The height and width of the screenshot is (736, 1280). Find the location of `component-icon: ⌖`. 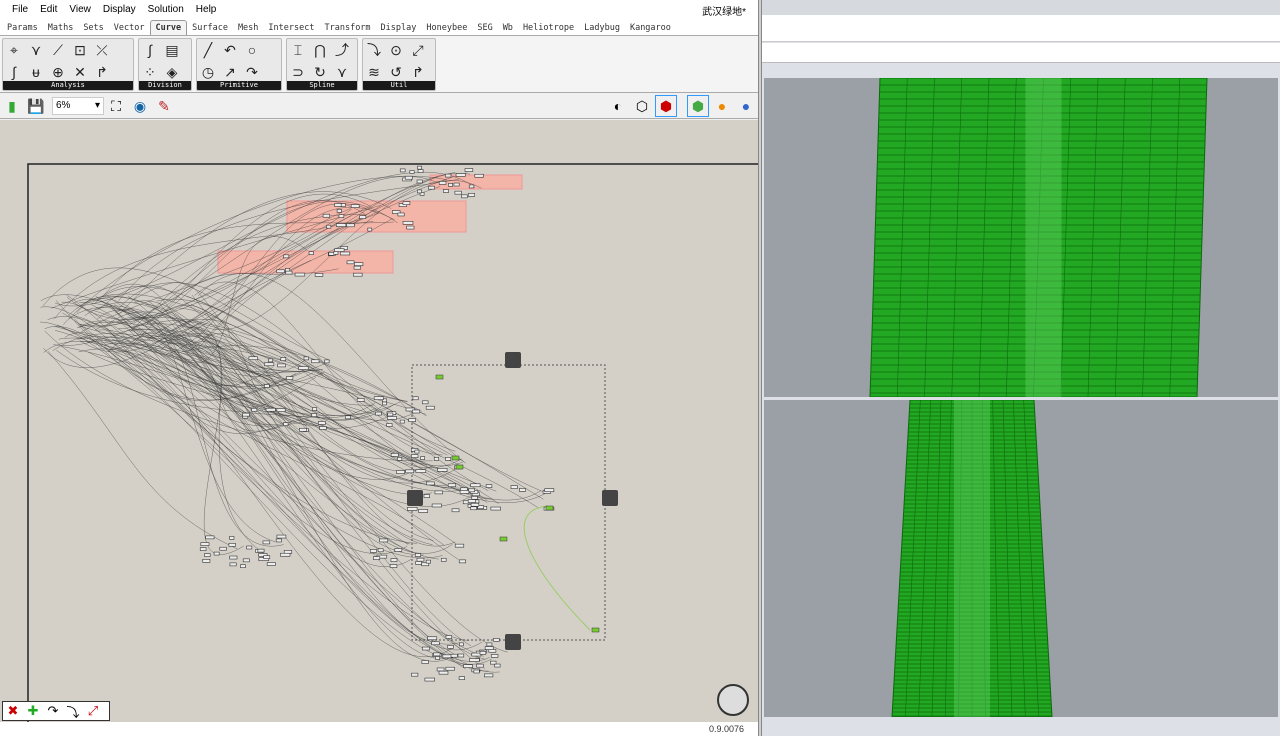

component-icon: ⌖ is located at coordinates (14, 50).